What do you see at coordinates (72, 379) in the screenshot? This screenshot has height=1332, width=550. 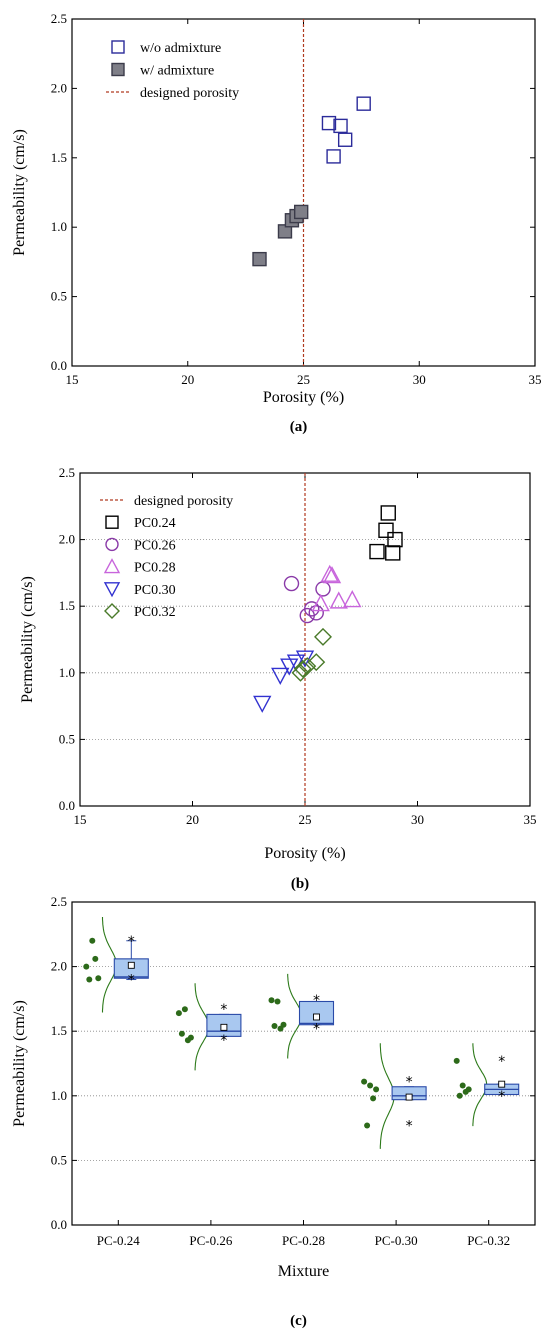 I see `x-tick-label: 15` at bounding box center [72, 379].